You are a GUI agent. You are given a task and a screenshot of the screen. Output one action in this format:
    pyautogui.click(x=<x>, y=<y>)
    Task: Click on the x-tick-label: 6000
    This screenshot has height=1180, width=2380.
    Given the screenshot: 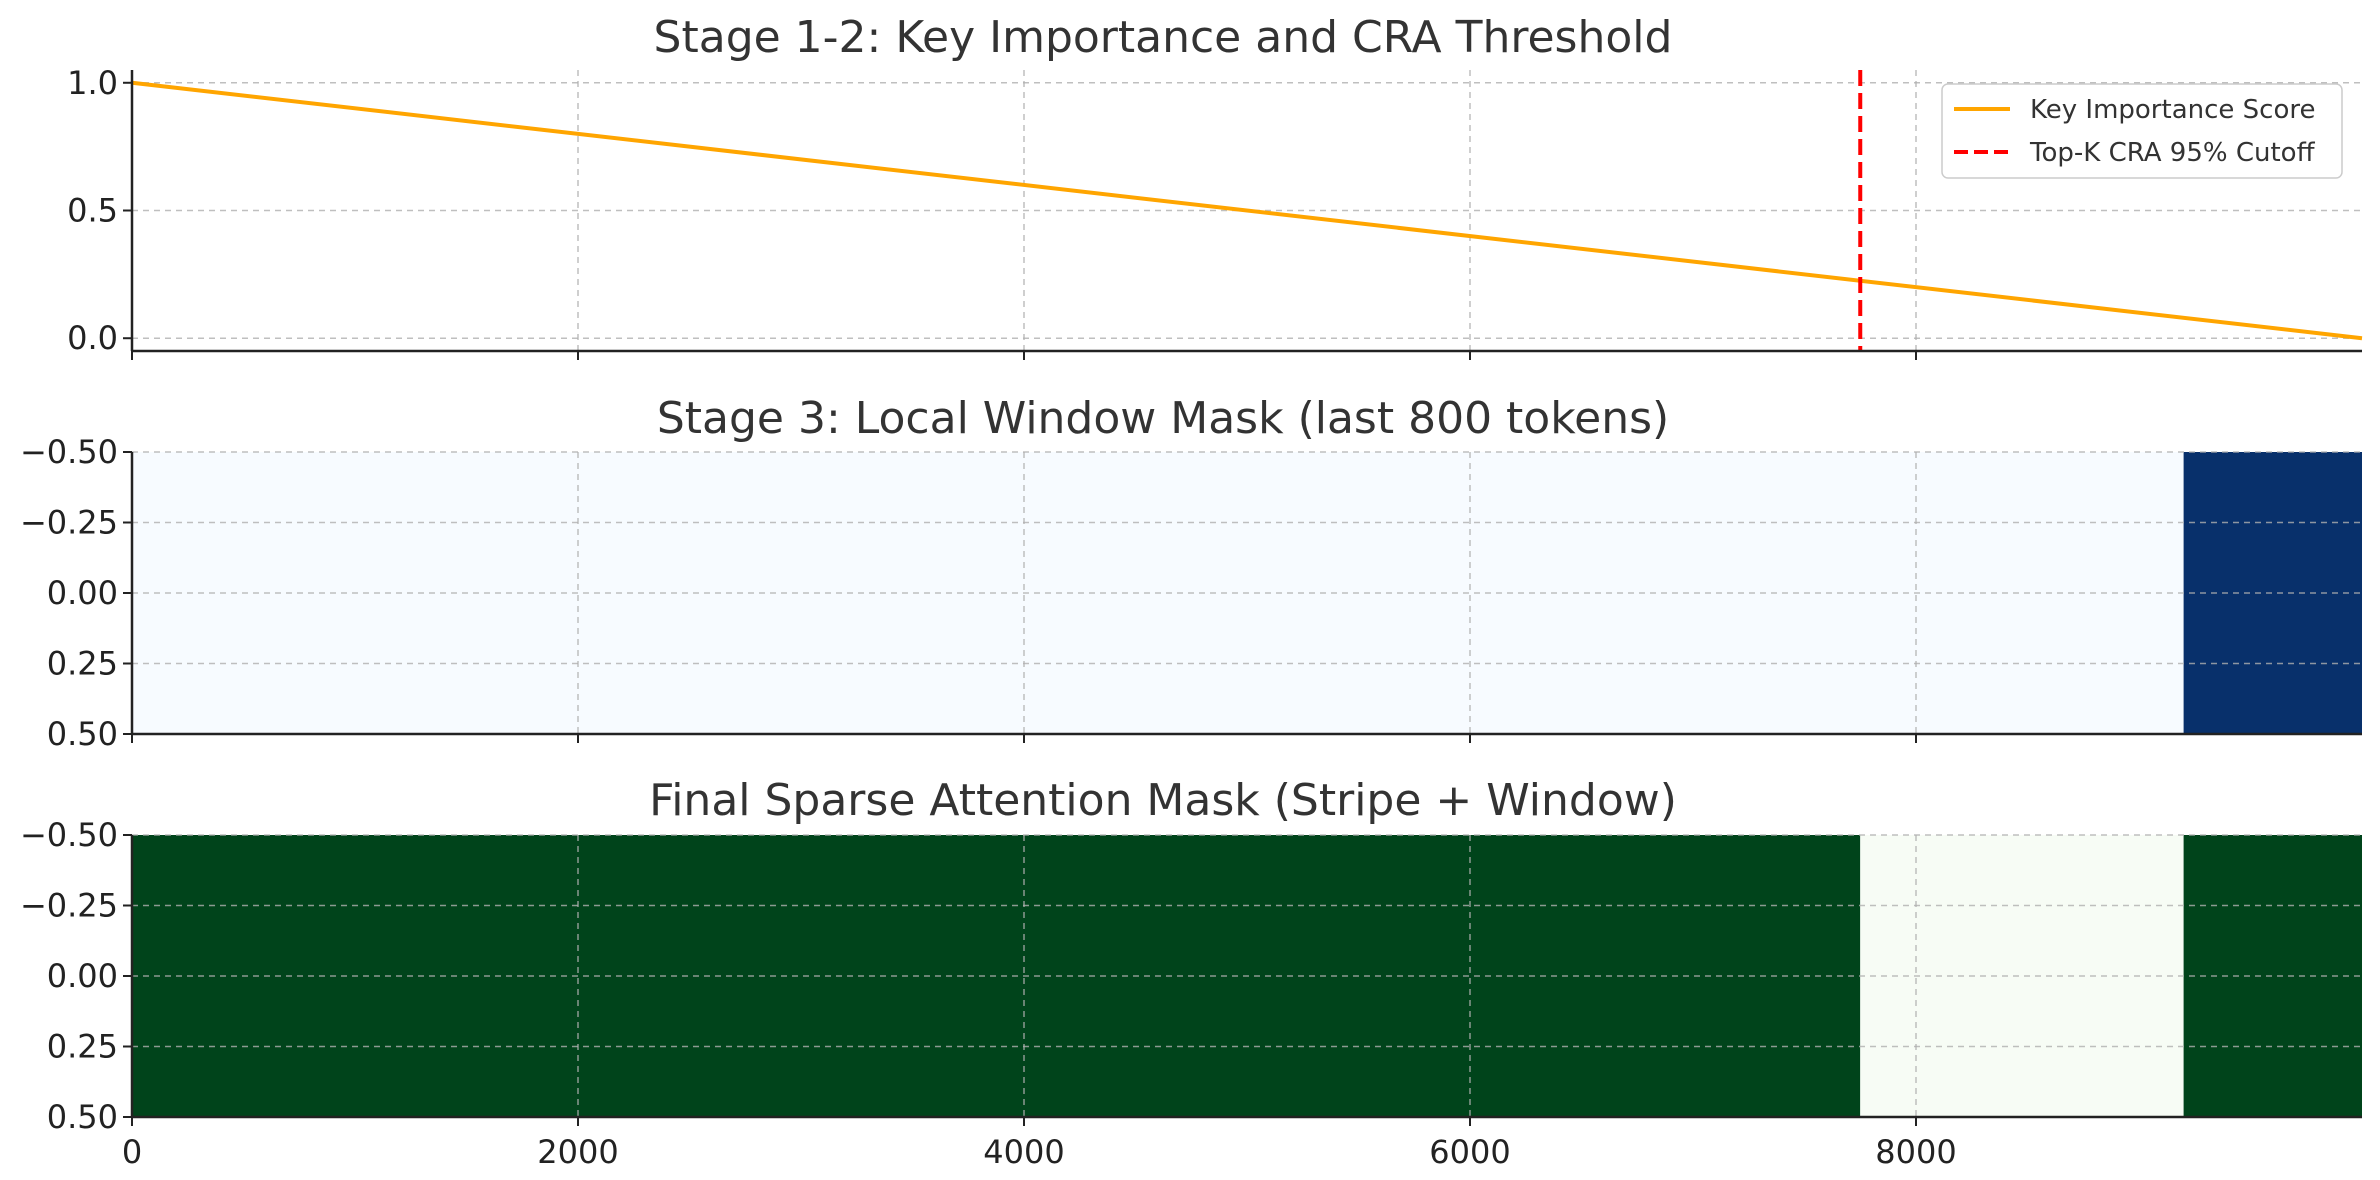 What is the action you would take?
    pyautogui.click(x=1469, y=1152)
    